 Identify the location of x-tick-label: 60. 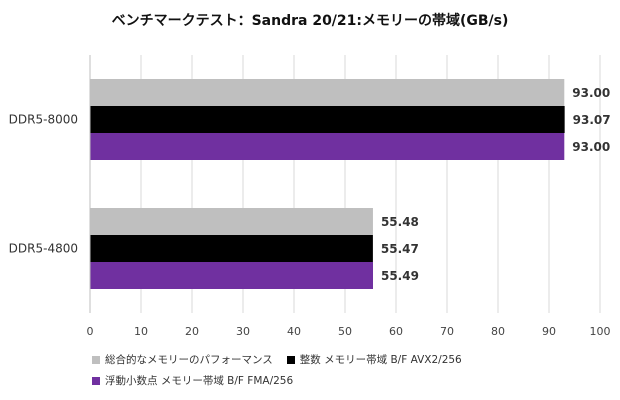
(396, 331).